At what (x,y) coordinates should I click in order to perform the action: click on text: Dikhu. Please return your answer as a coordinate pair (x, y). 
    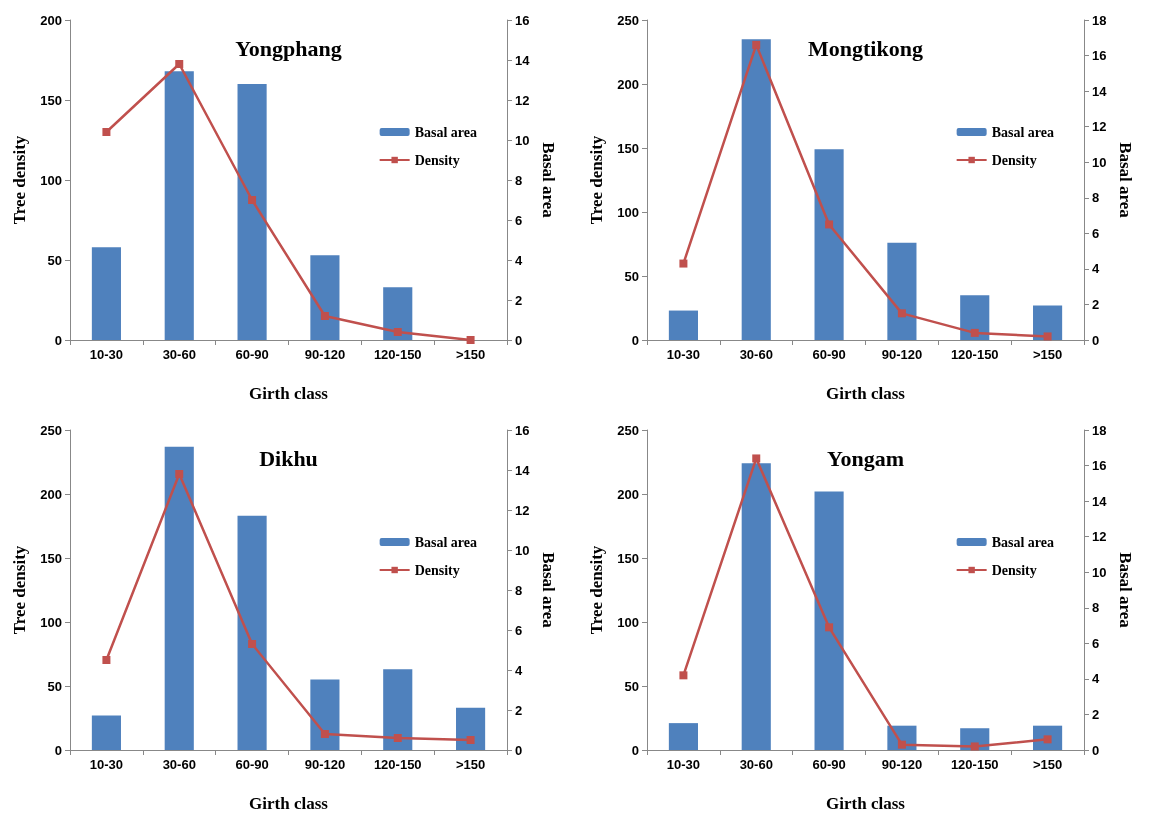
    Looking at the image, I should click on (288, 458).